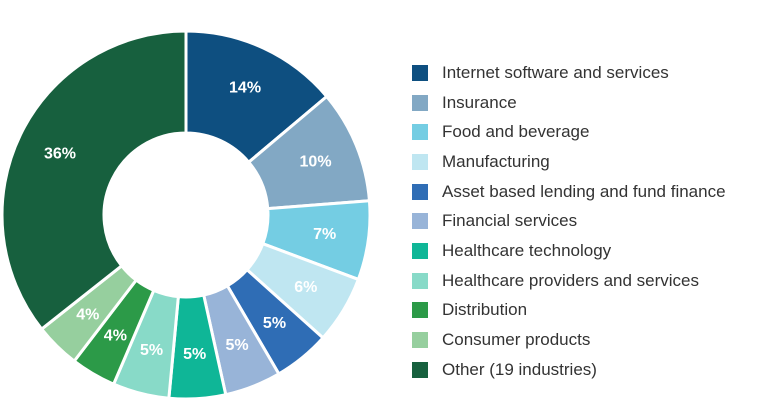  What do you see at coordinates (519, 369) in the screenshot?
I see `legend-label: Other (19 industries)` at bounding box center [519, 369].